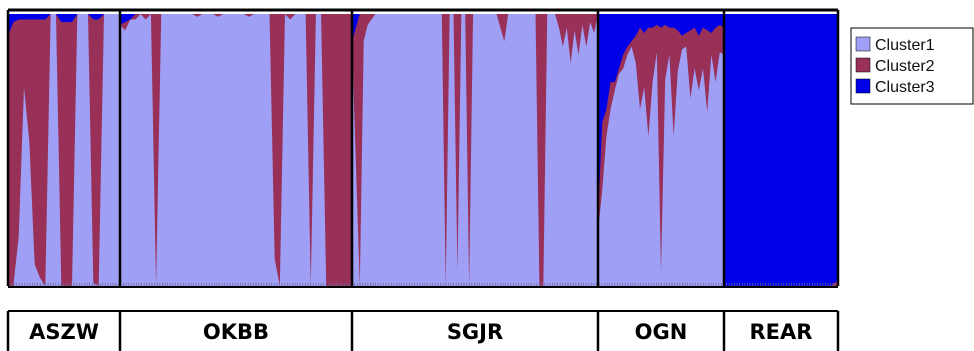  Describe the element at coordinates (661, 166) in the screenshot. I see `cluster1-area-ogn` at that location.